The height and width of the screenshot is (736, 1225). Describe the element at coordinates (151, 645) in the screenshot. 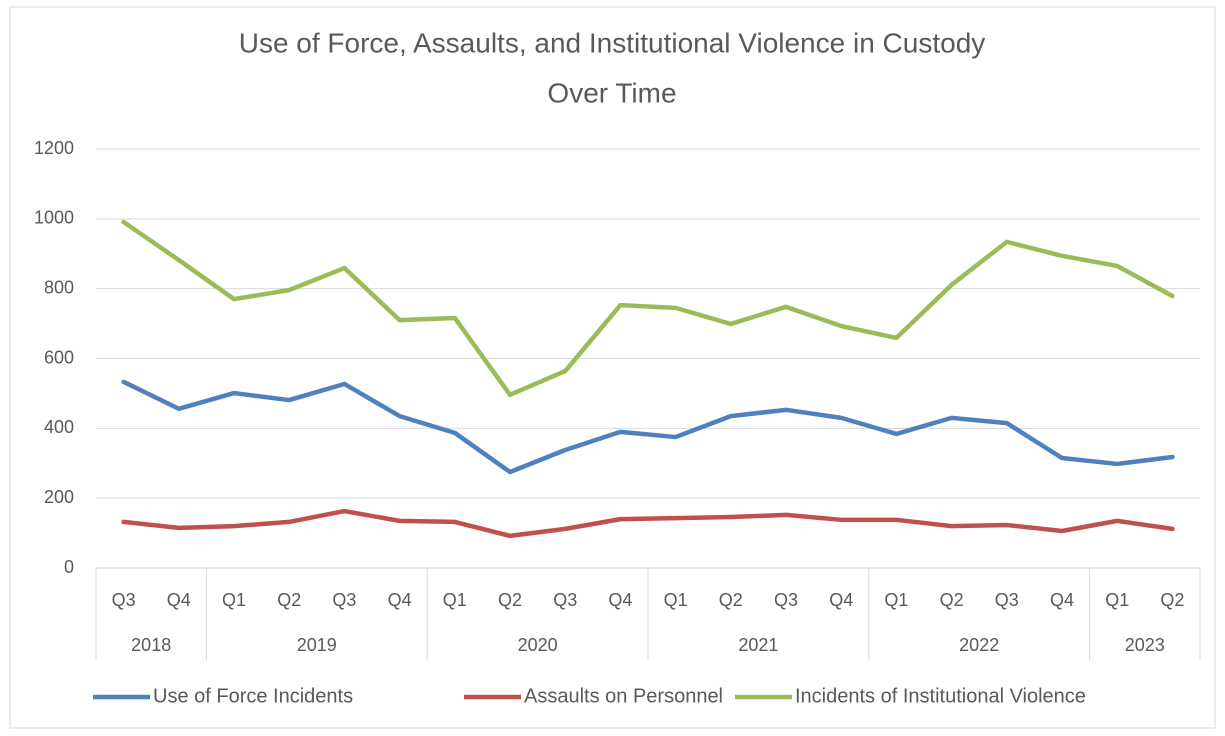

I see `x-group-label: 2018` at that location.